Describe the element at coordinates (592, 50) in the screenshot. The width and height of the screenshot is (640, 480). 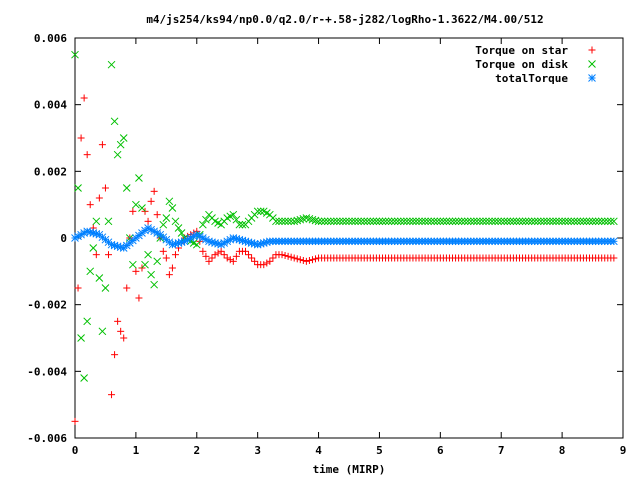
I see `legend-marker` at that location.